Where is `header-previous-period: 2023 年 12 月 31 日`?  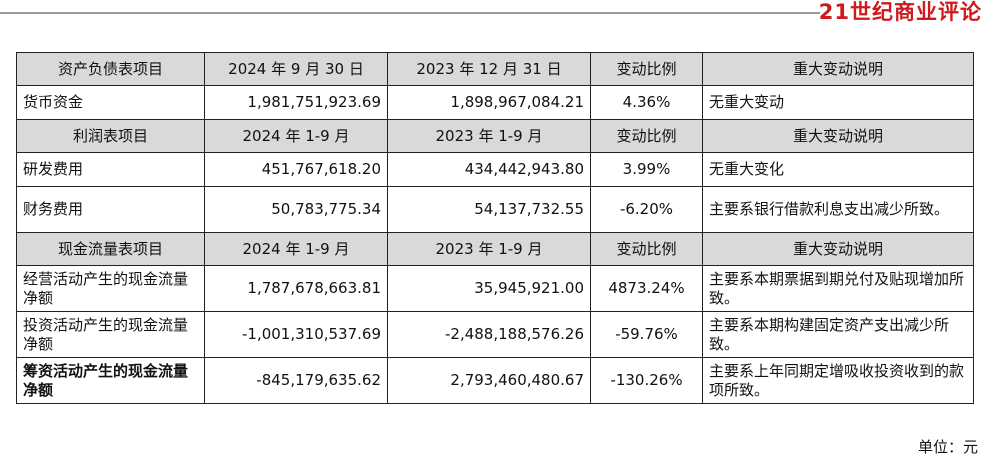 header-previous-period: 2023 年 12 月 31 日 is located at coordinates (489, 69).